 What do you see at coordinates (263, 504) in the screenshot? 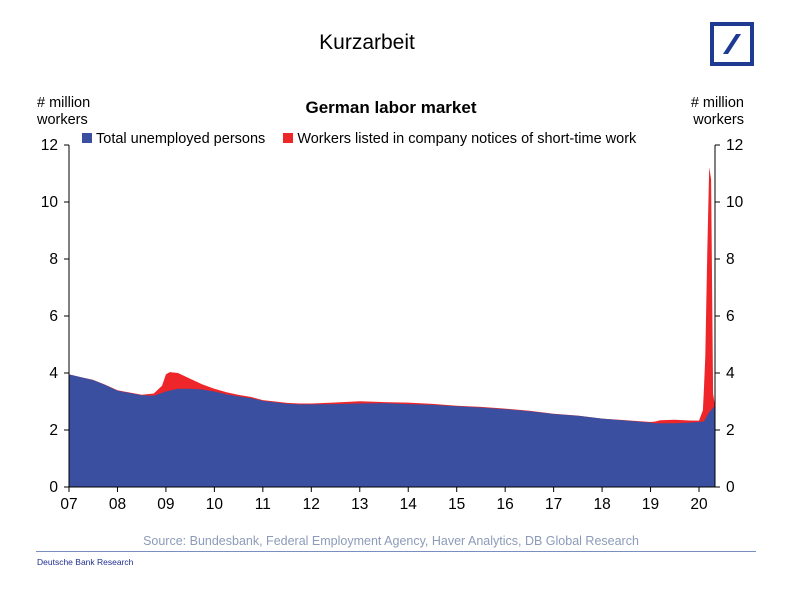
I see `x-tick-label: 11` at bounding box center [263, 504].